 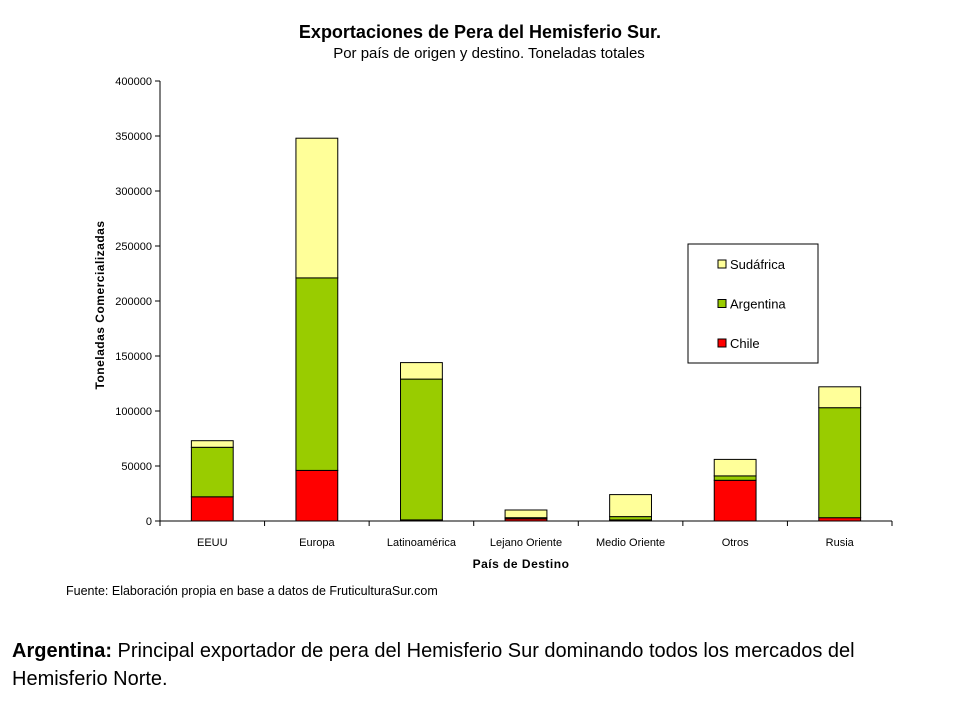 I want to click on x-tick-label: Europa, so click(x=317, y=543).